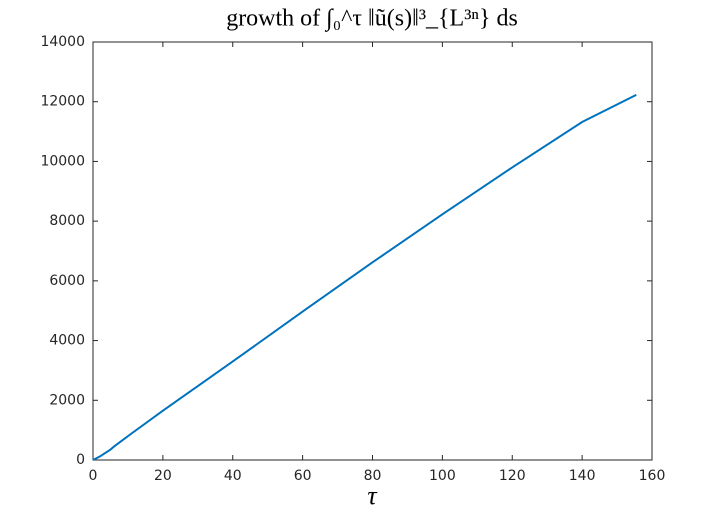  What do you see at coordinates (67, 341) in the screenshot?
I see `y-tick-label: 4000` at bounding box center [67, 341].